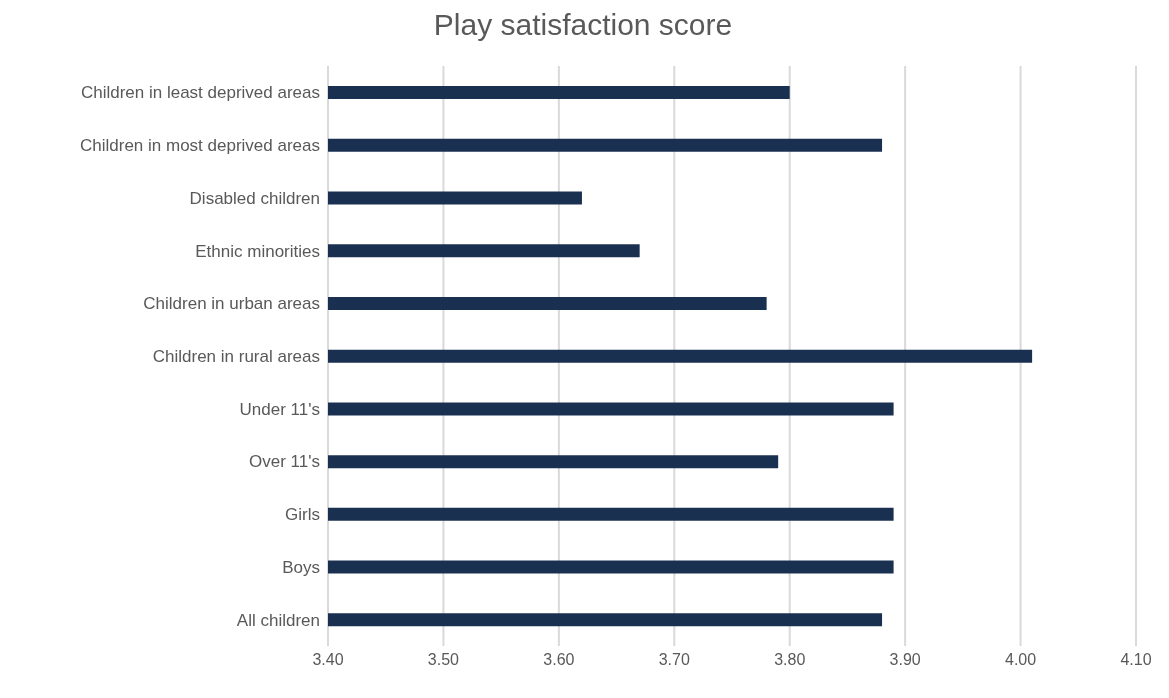 The image size is (1169, 698). What do you see at coordinates (301, 567) in the screenshot?
I see `y-tick-label: Boys` at bounding box center [301, 567].